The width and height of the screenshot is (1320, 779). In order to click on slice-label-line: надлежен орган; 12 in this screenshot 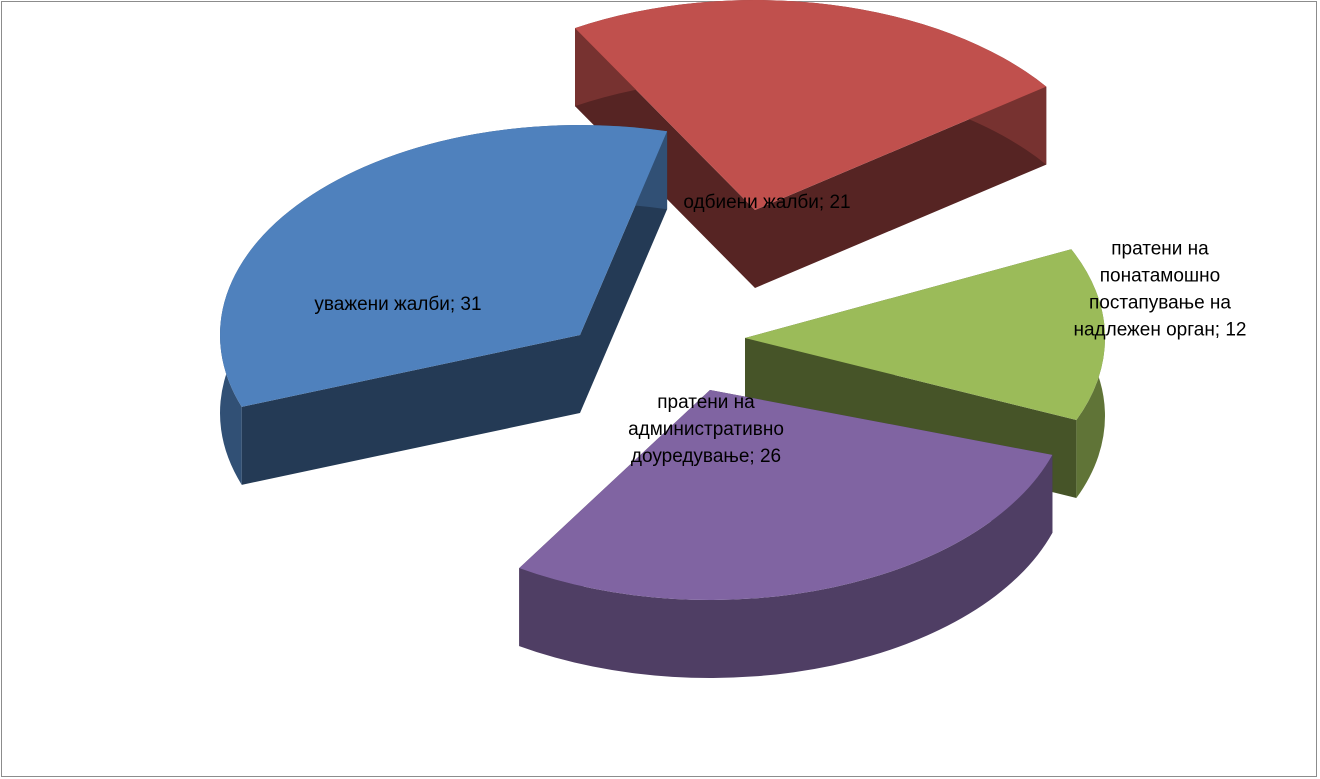, I will do `click(1159, 330)`.